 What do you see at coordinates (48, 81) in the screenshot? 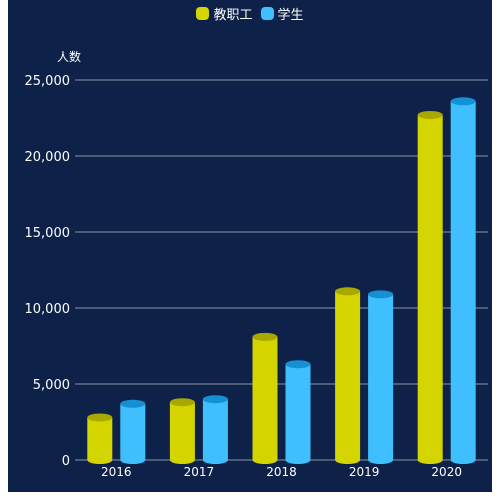
I see `y-tick-label: 25,000` at bounding box center [48, 81].